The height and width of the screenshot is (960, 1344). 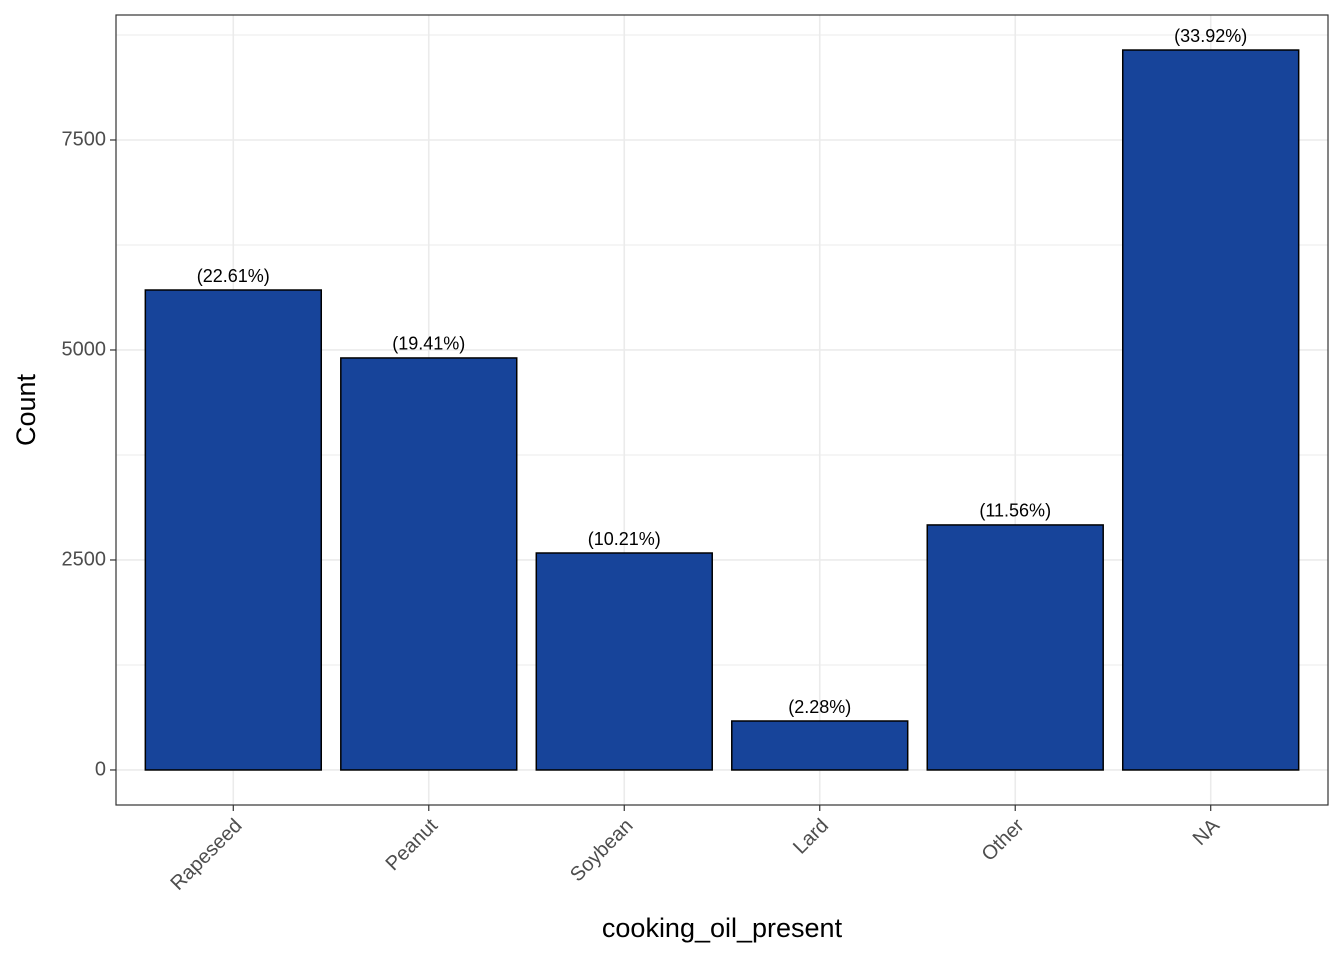 What do you see at coordinates (1207, 832) in the screenshot?
I see `x-tick-label: NA` at bounding box center [1207, 832].